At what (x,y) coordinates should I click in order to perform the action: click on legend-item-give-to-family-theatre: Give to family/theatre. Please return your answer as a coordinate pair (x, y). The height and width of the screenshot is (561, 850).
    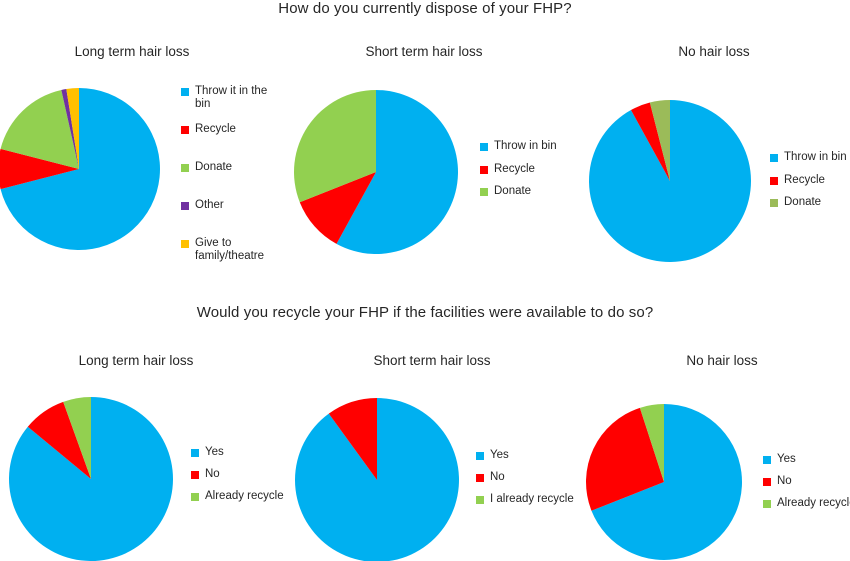
    Looking at the image, I should click on (228, 250).